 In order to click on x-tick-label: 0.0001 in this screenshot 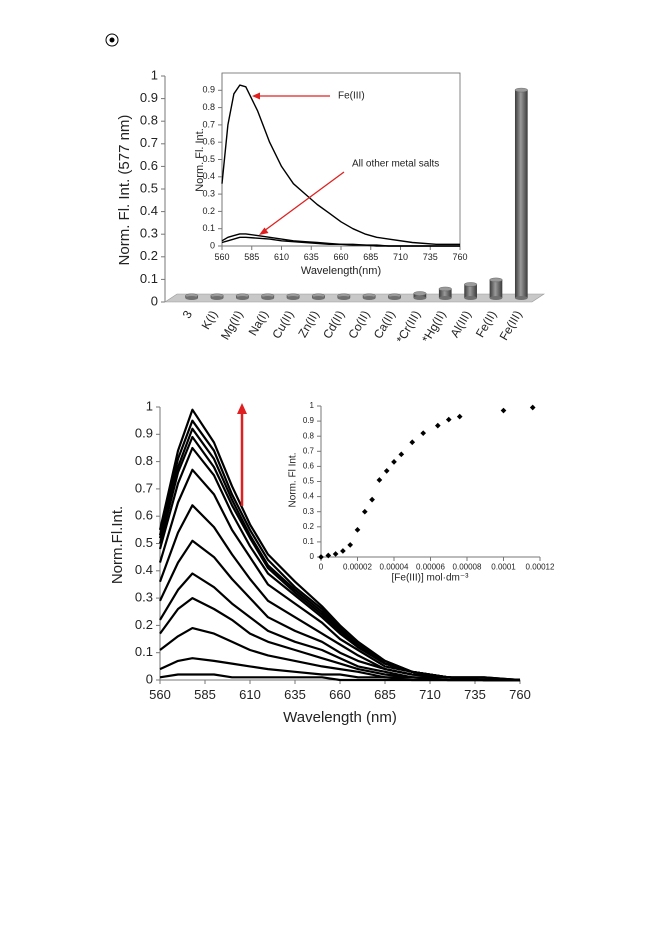, I will do `click(503, 567)`.